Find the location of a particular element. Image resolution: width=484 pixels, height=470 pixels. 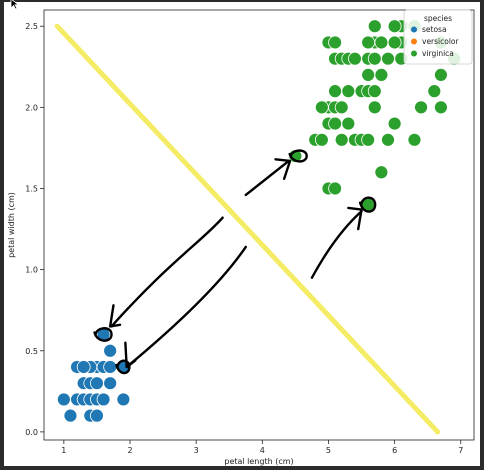

y-axis-label: petal width (cm) is located at coordinates (11, 225).